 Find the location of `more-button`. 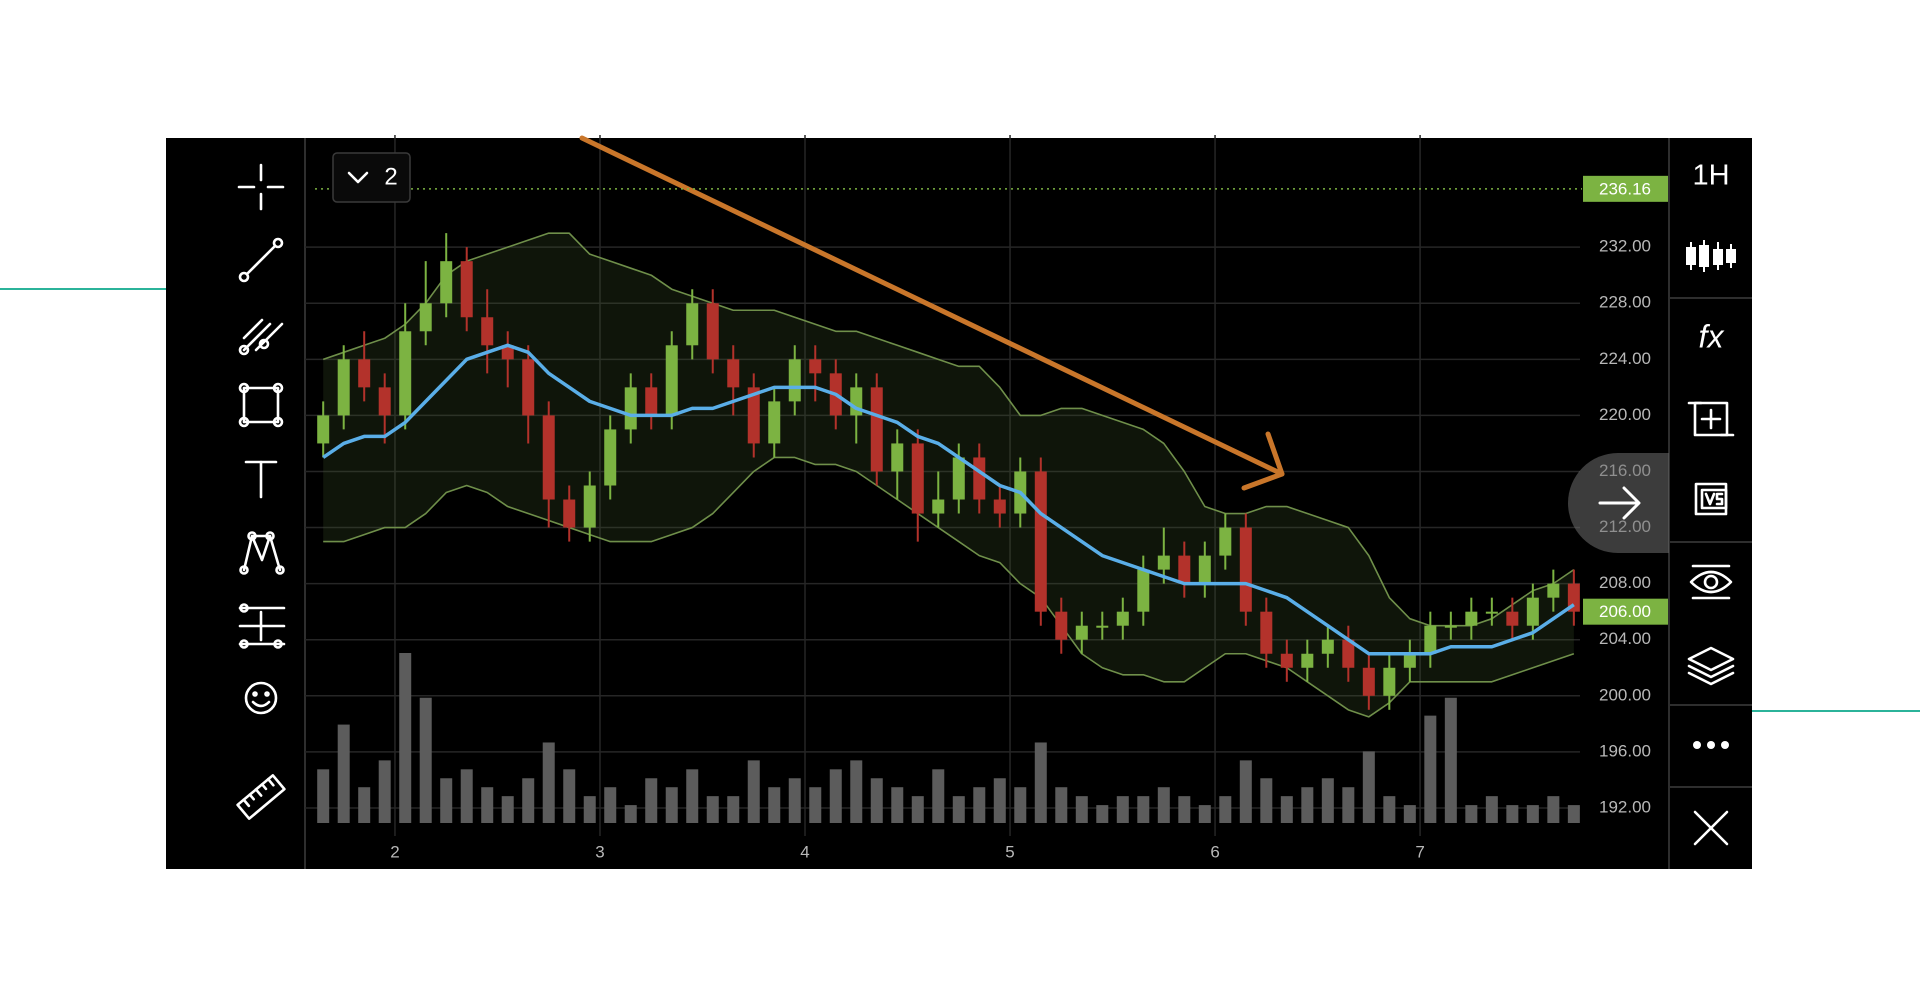

more-button is located at coordinates (1711, 745).